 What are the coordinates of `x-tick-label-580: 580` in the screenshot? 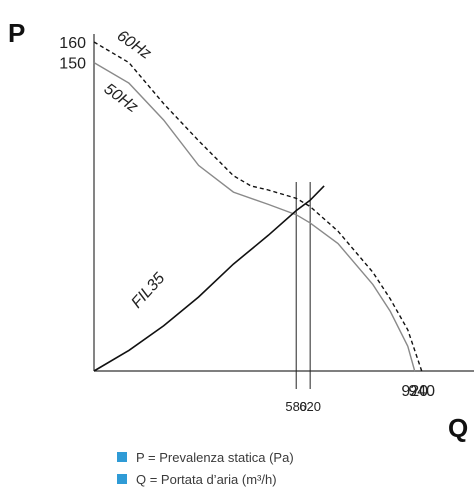 It's located at (296, 406).